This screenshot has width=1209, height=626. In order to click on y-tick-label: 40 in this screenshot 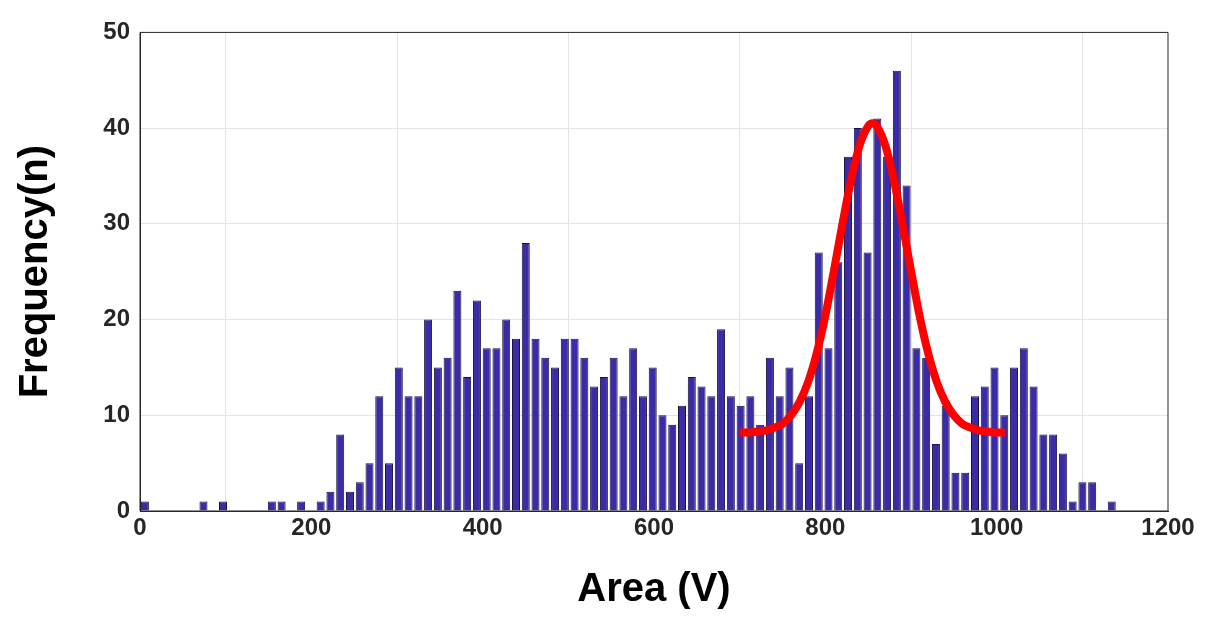, I will do `click(116, 126)`.